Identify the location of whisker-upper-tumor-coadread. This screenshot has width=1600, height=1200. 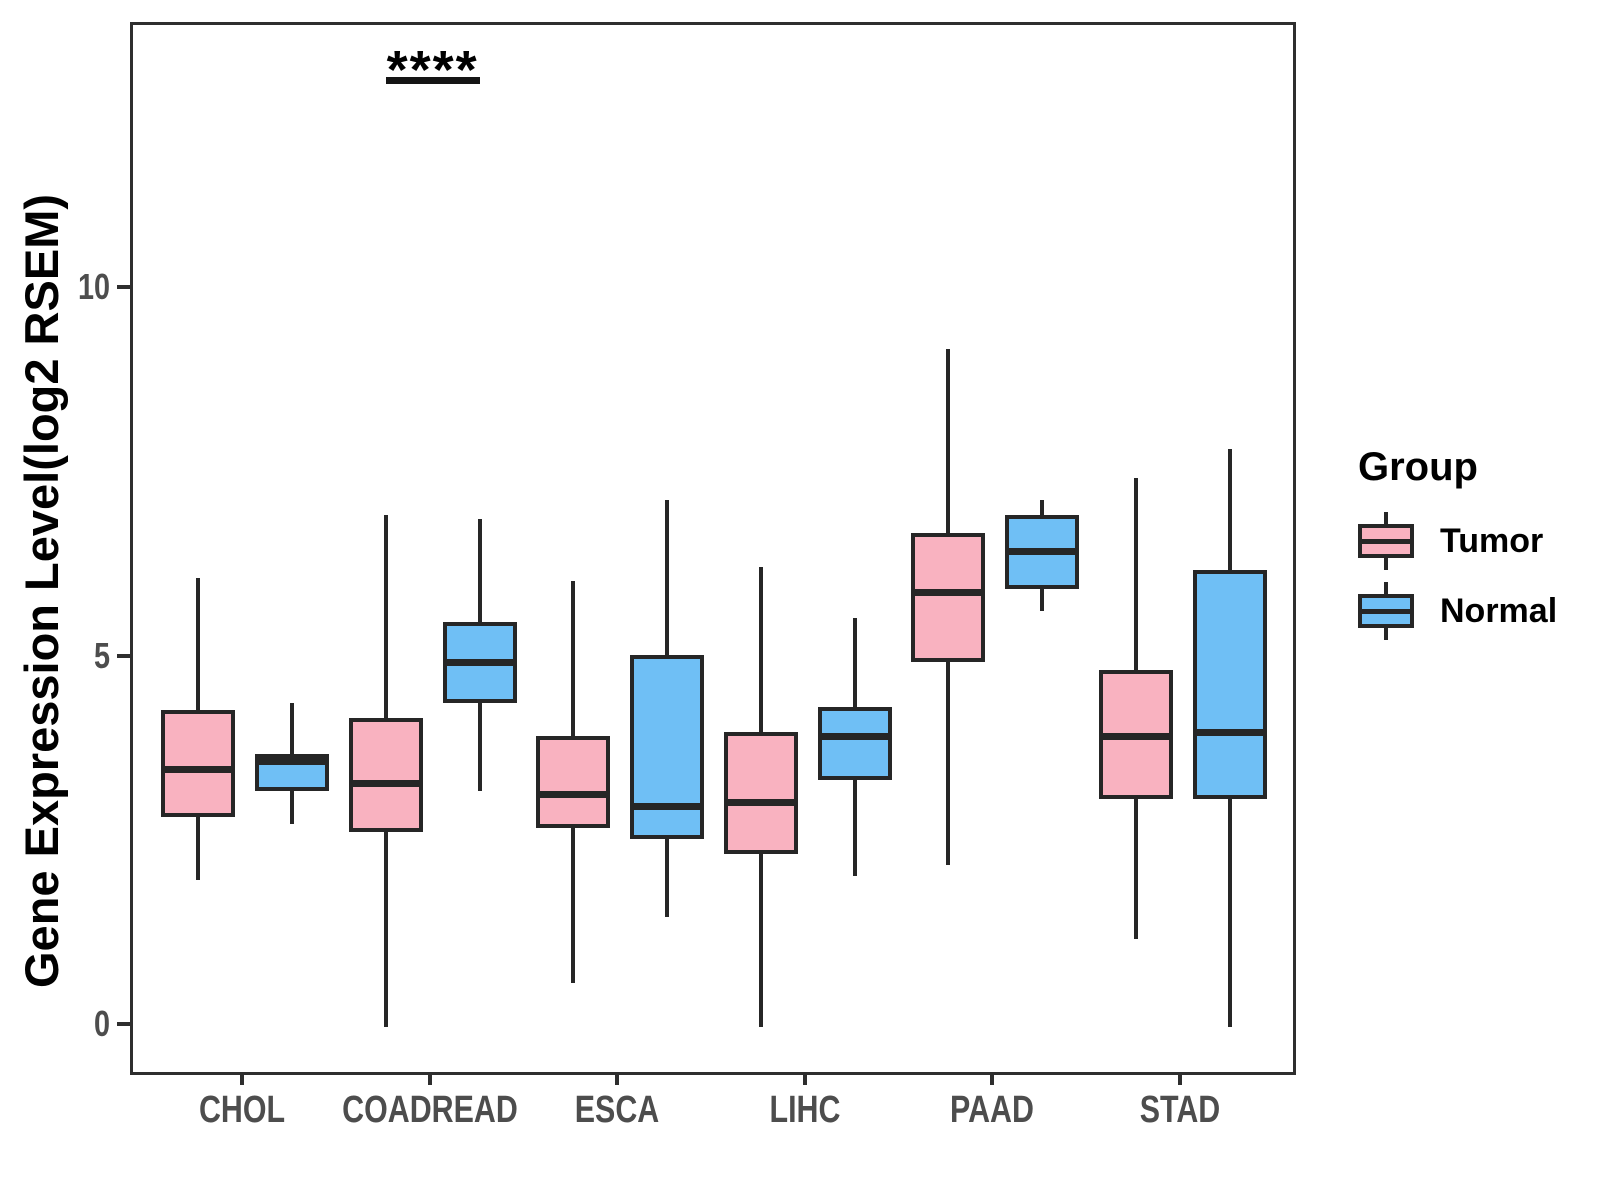
(385, 616).